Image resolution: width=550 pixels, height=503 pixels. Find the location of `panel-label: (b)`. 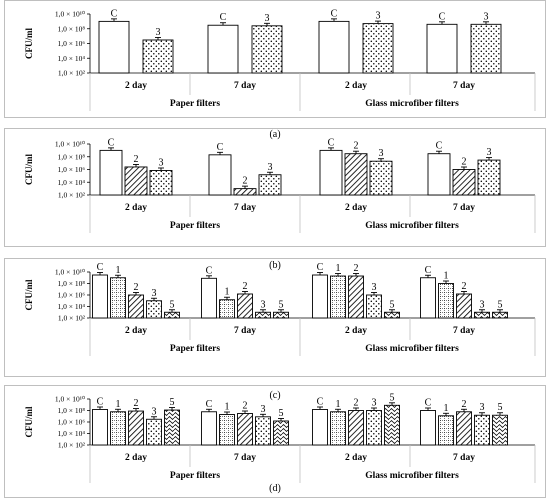

panel-label: (b) is located at coordinates (275, 265).